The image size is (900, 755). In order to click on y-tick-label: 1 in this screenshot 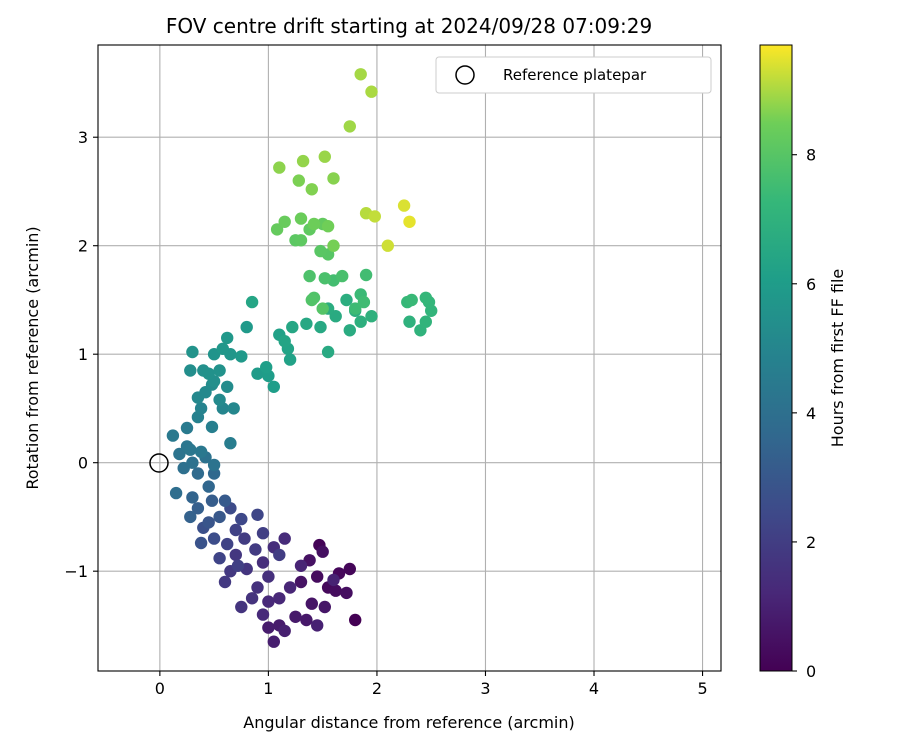, I will do `click(83, 354)`.